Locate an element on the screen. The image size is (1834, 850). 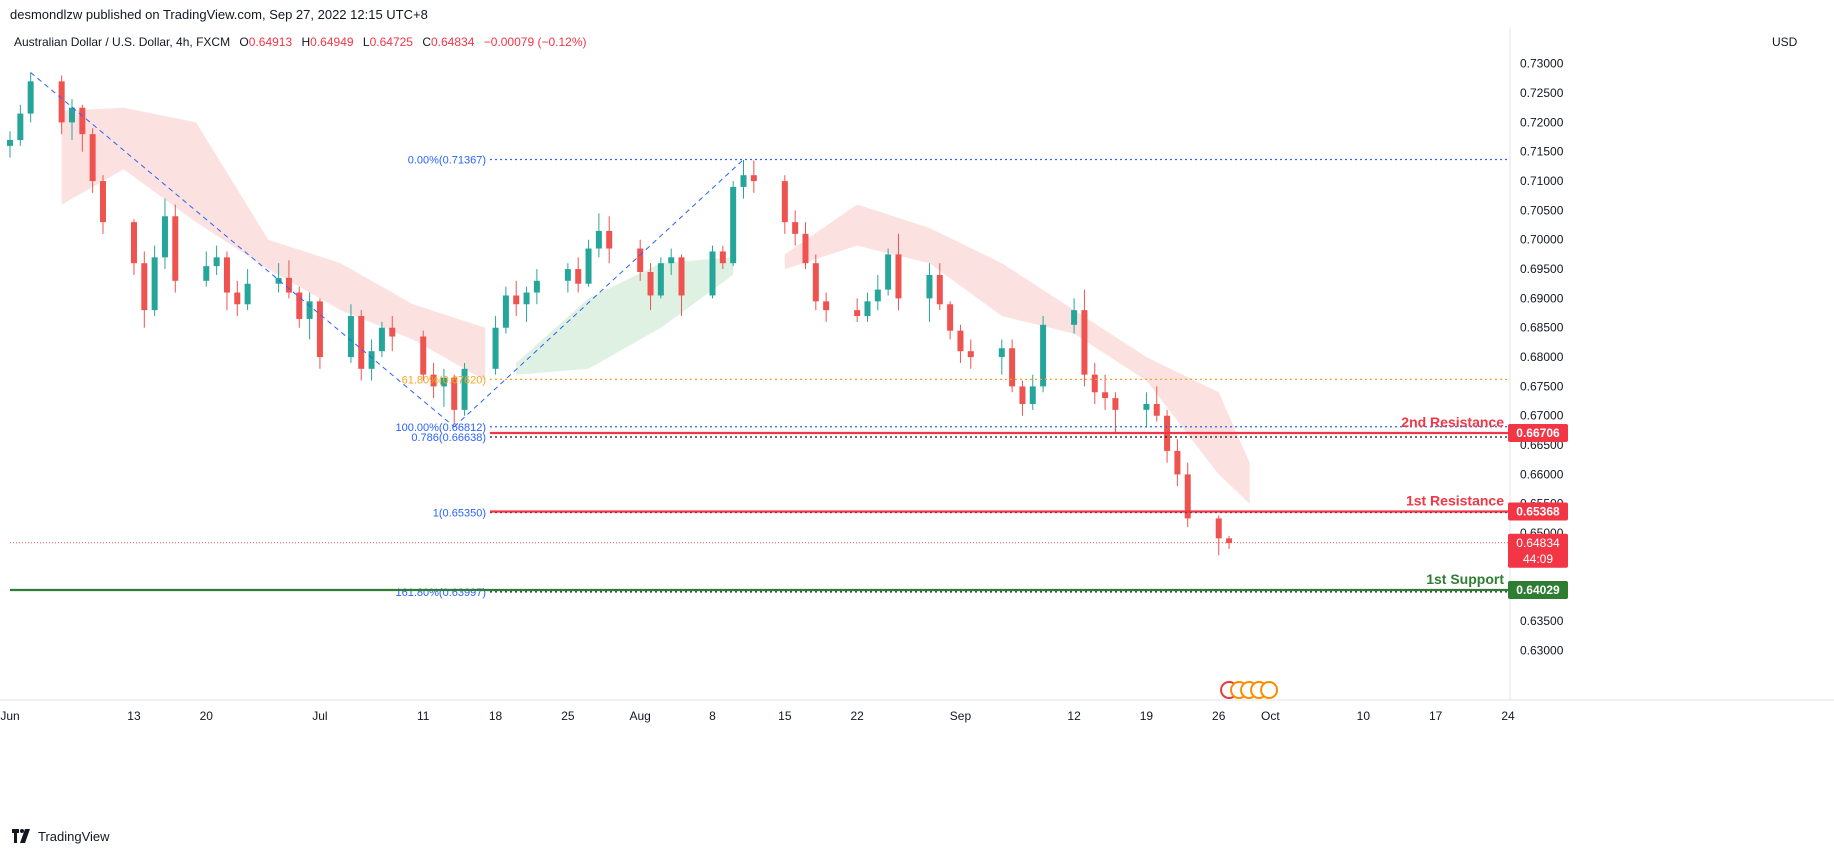
y-tick-label: 0.66000 is located at coordinates (1542, 474).